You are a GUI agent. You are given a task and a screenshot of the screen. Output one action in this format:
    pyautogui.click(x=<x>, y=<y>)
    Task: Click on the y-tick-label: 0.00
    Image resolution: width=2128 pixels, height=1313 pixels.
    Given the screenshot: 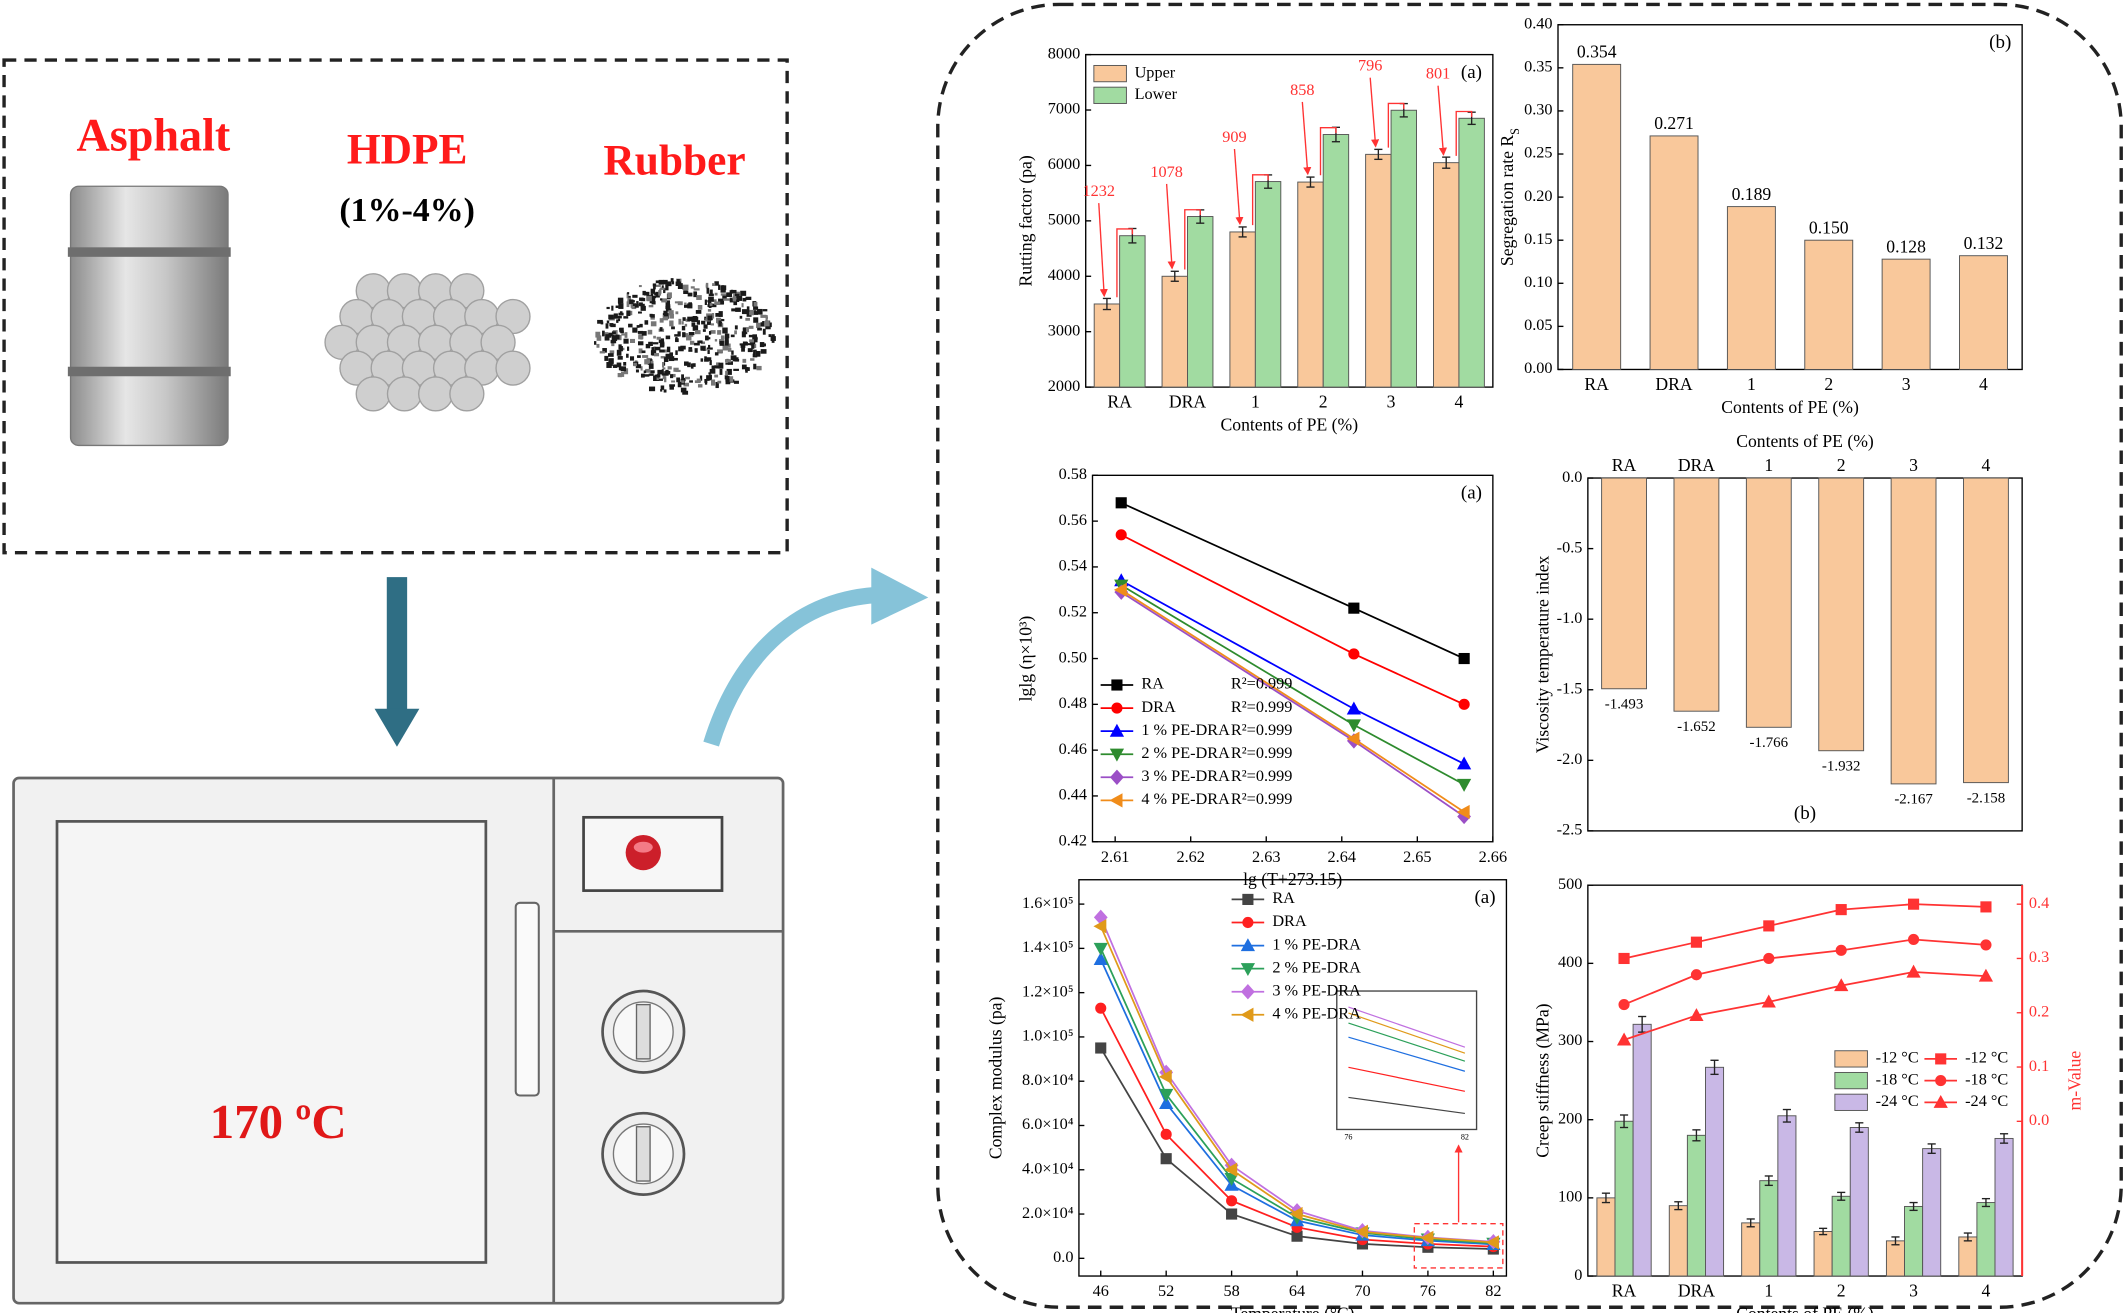 What is the action you would take?
    pyautogui.click(x=1538, y=367)
    